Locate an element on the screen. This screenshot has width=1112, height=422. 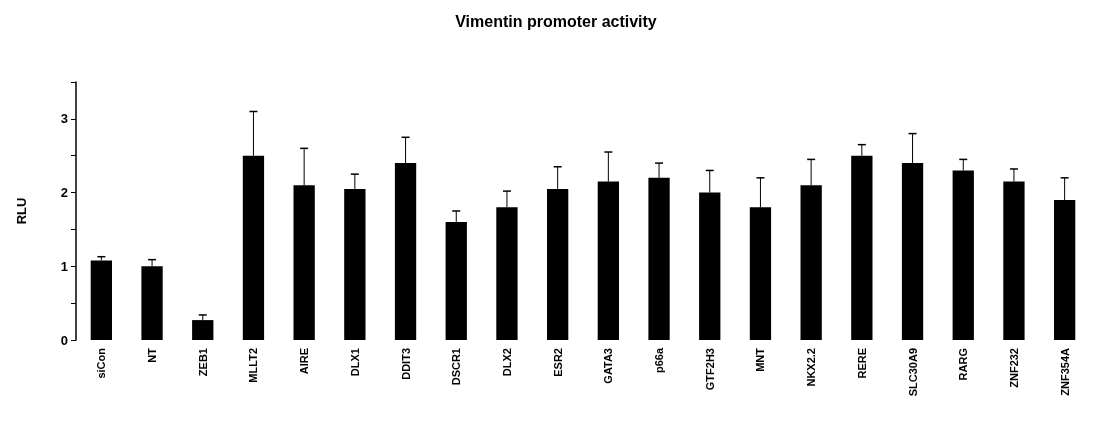
x-tick-label: ZNF354A is located at coordinates (1064, 371).